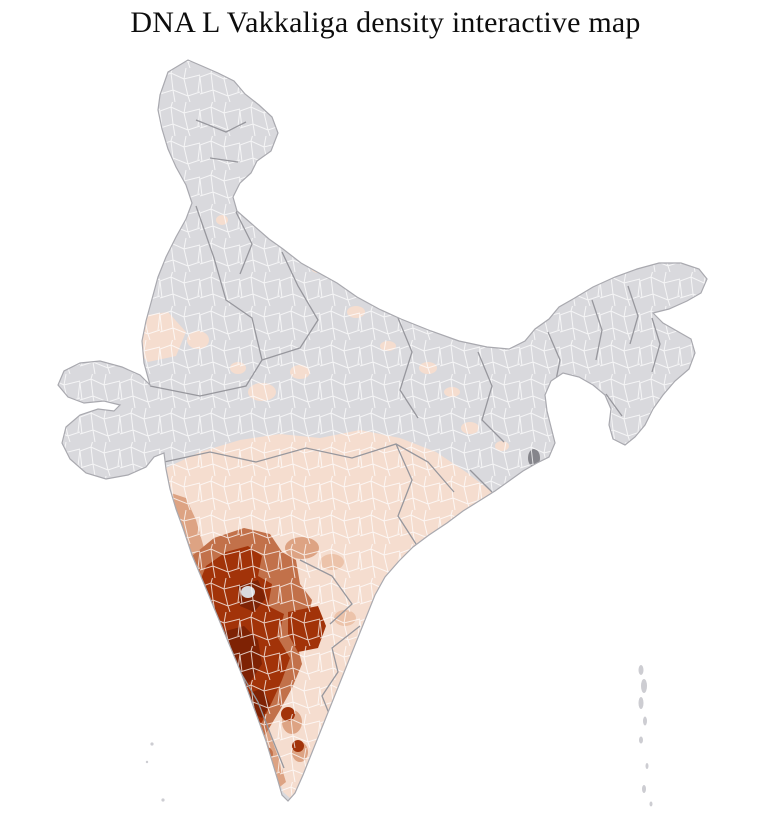 The width and height of the screenshot is (771, 814). Describe the element at coordinates (645, 736) in the screenshot. I see `andaman-nicobar-islands` at that location.